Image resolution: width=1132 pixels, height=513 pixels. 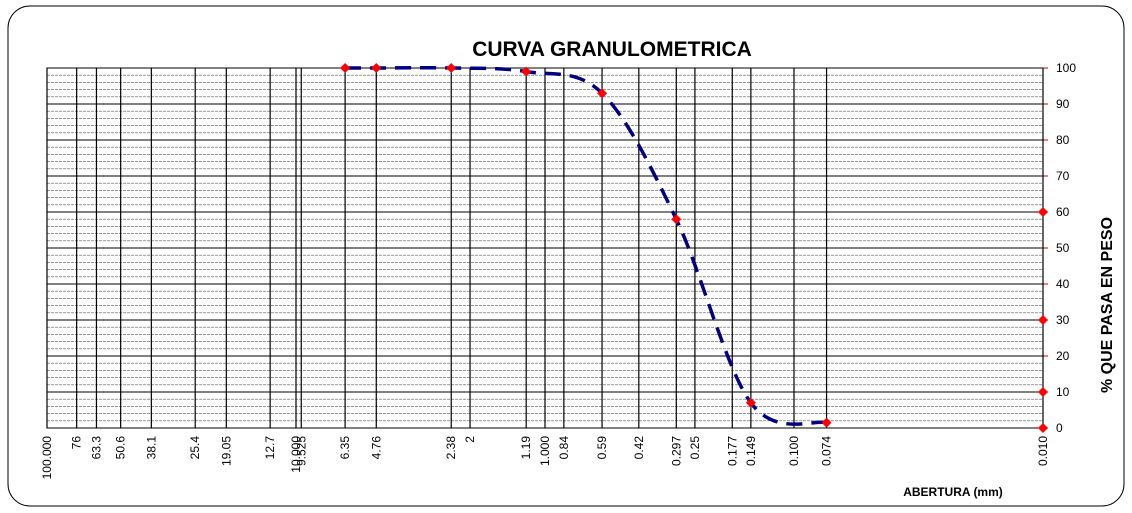 What do you see at coordinates (545, 451) in the screenshot?
I see `x-tick-label: 1.000` at bounding box center [545, 451].